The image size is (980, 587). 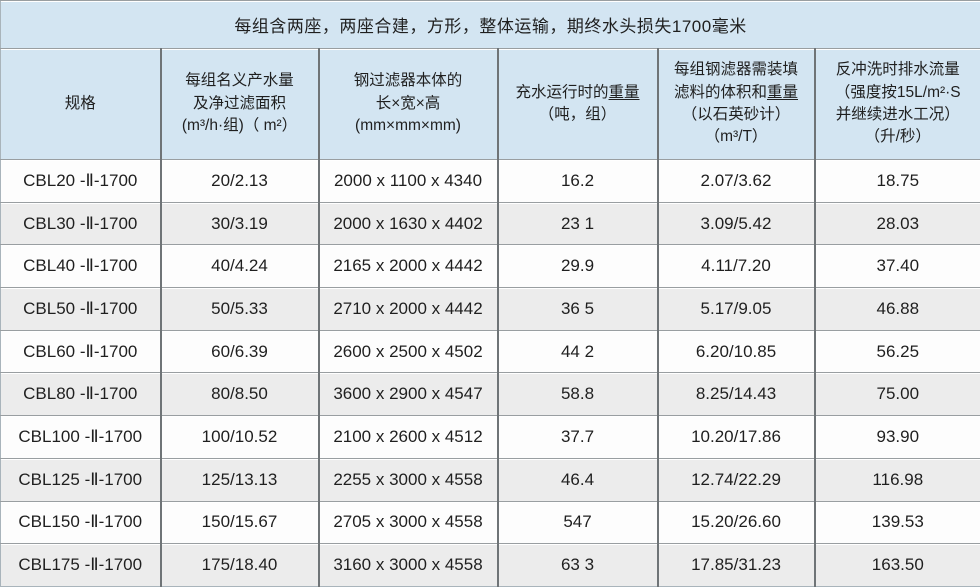 I want to click on data-cell: 46.88, so click(x=896, y=309).